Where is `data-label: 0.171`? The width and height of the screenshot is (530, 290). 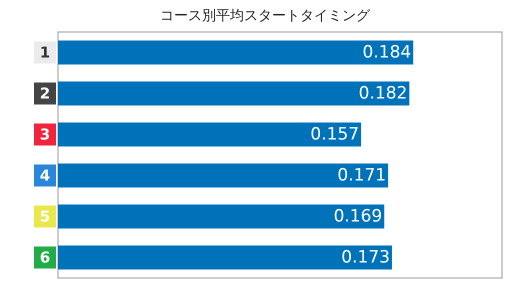 data-label: 0.171 is located at coordinates (361, 176).